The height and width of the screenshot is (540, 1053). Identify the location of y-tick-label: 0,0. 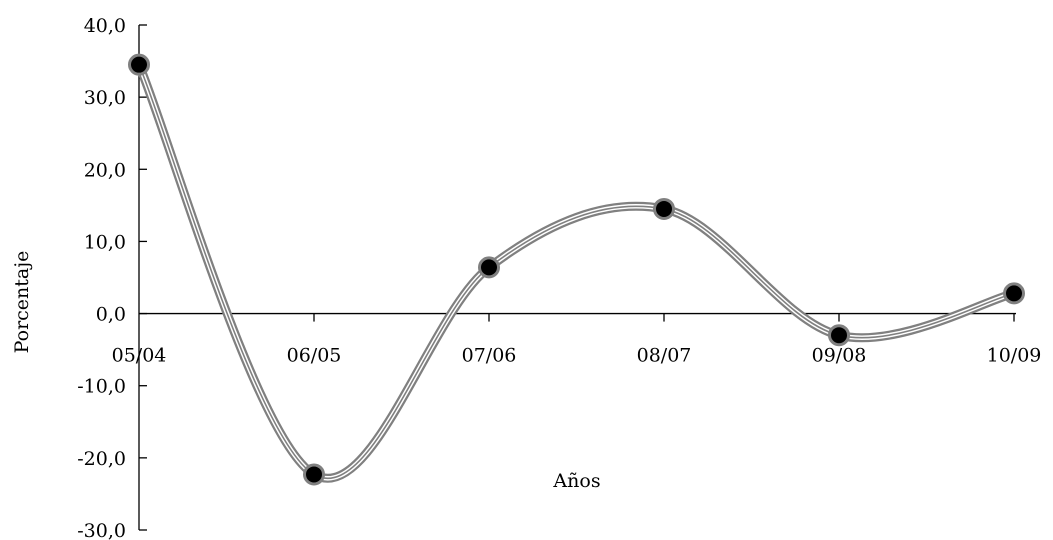
(111, 315).